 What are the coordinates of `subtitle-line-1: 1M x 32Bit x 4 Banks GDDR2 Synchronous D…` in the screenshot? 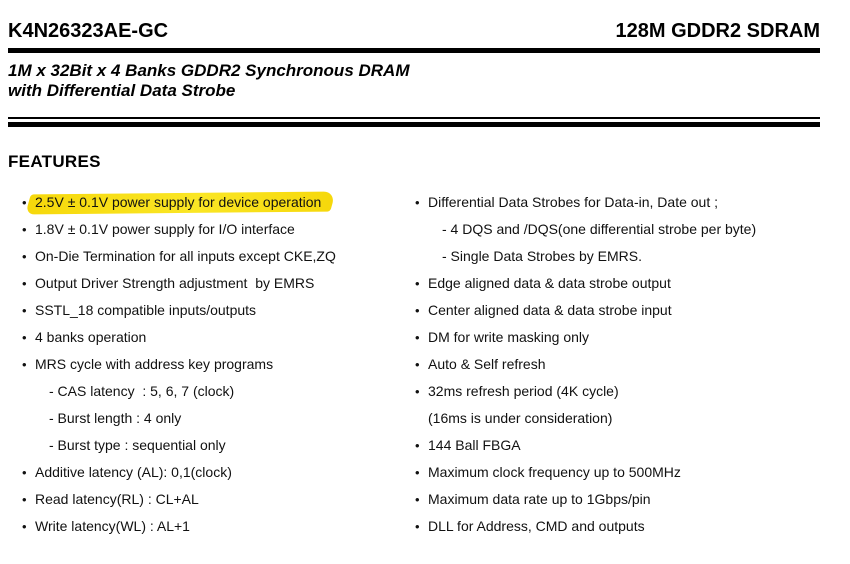 It's located at (209, 70).